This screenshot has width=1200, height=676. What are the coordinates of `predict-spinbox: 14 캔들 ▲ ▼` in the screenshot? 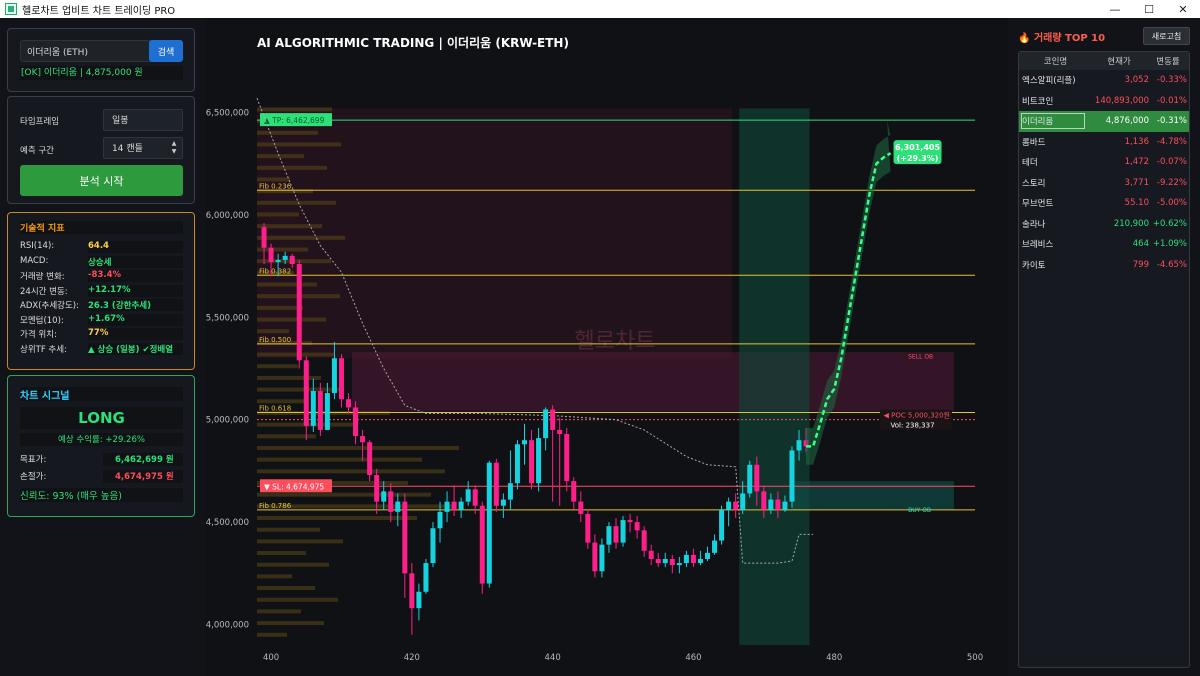 It's located at (143, 148).